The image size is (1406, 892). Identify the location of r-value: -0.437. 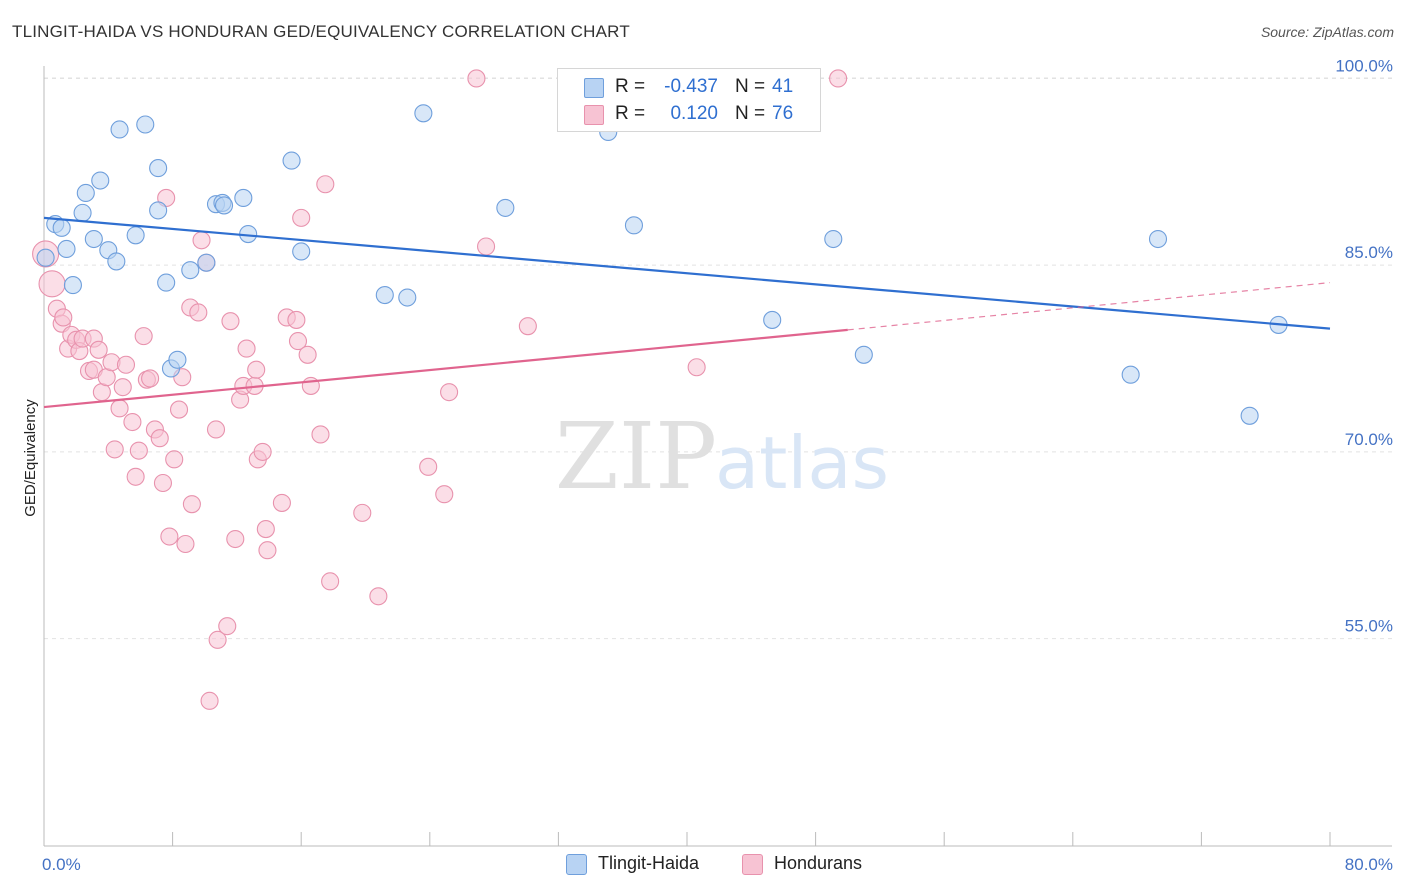
(691, 86).